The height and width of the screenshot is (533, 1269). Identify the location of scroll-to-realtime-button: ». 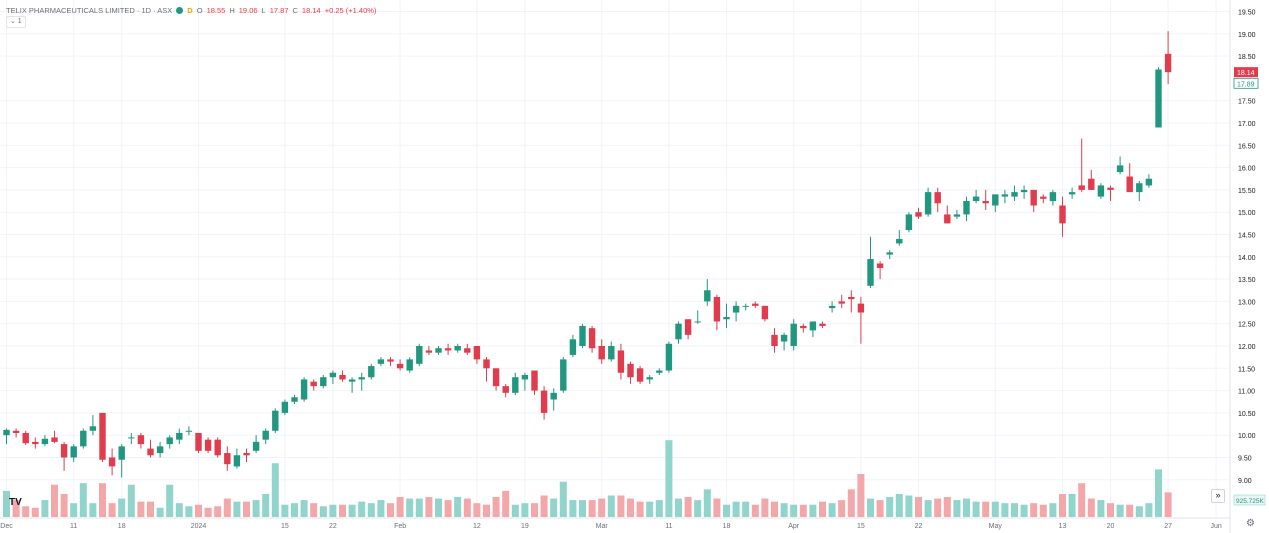
(1218, 496).